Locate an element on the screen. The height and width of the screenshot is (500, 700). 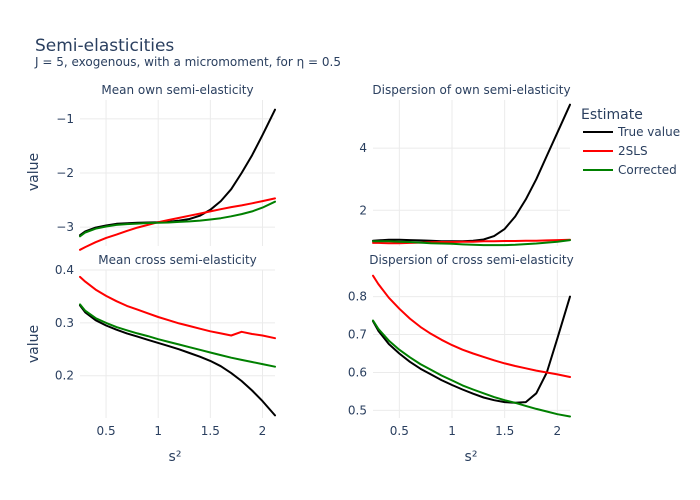
y-tick-label: 0.4 is located at coordinates (64, 270).